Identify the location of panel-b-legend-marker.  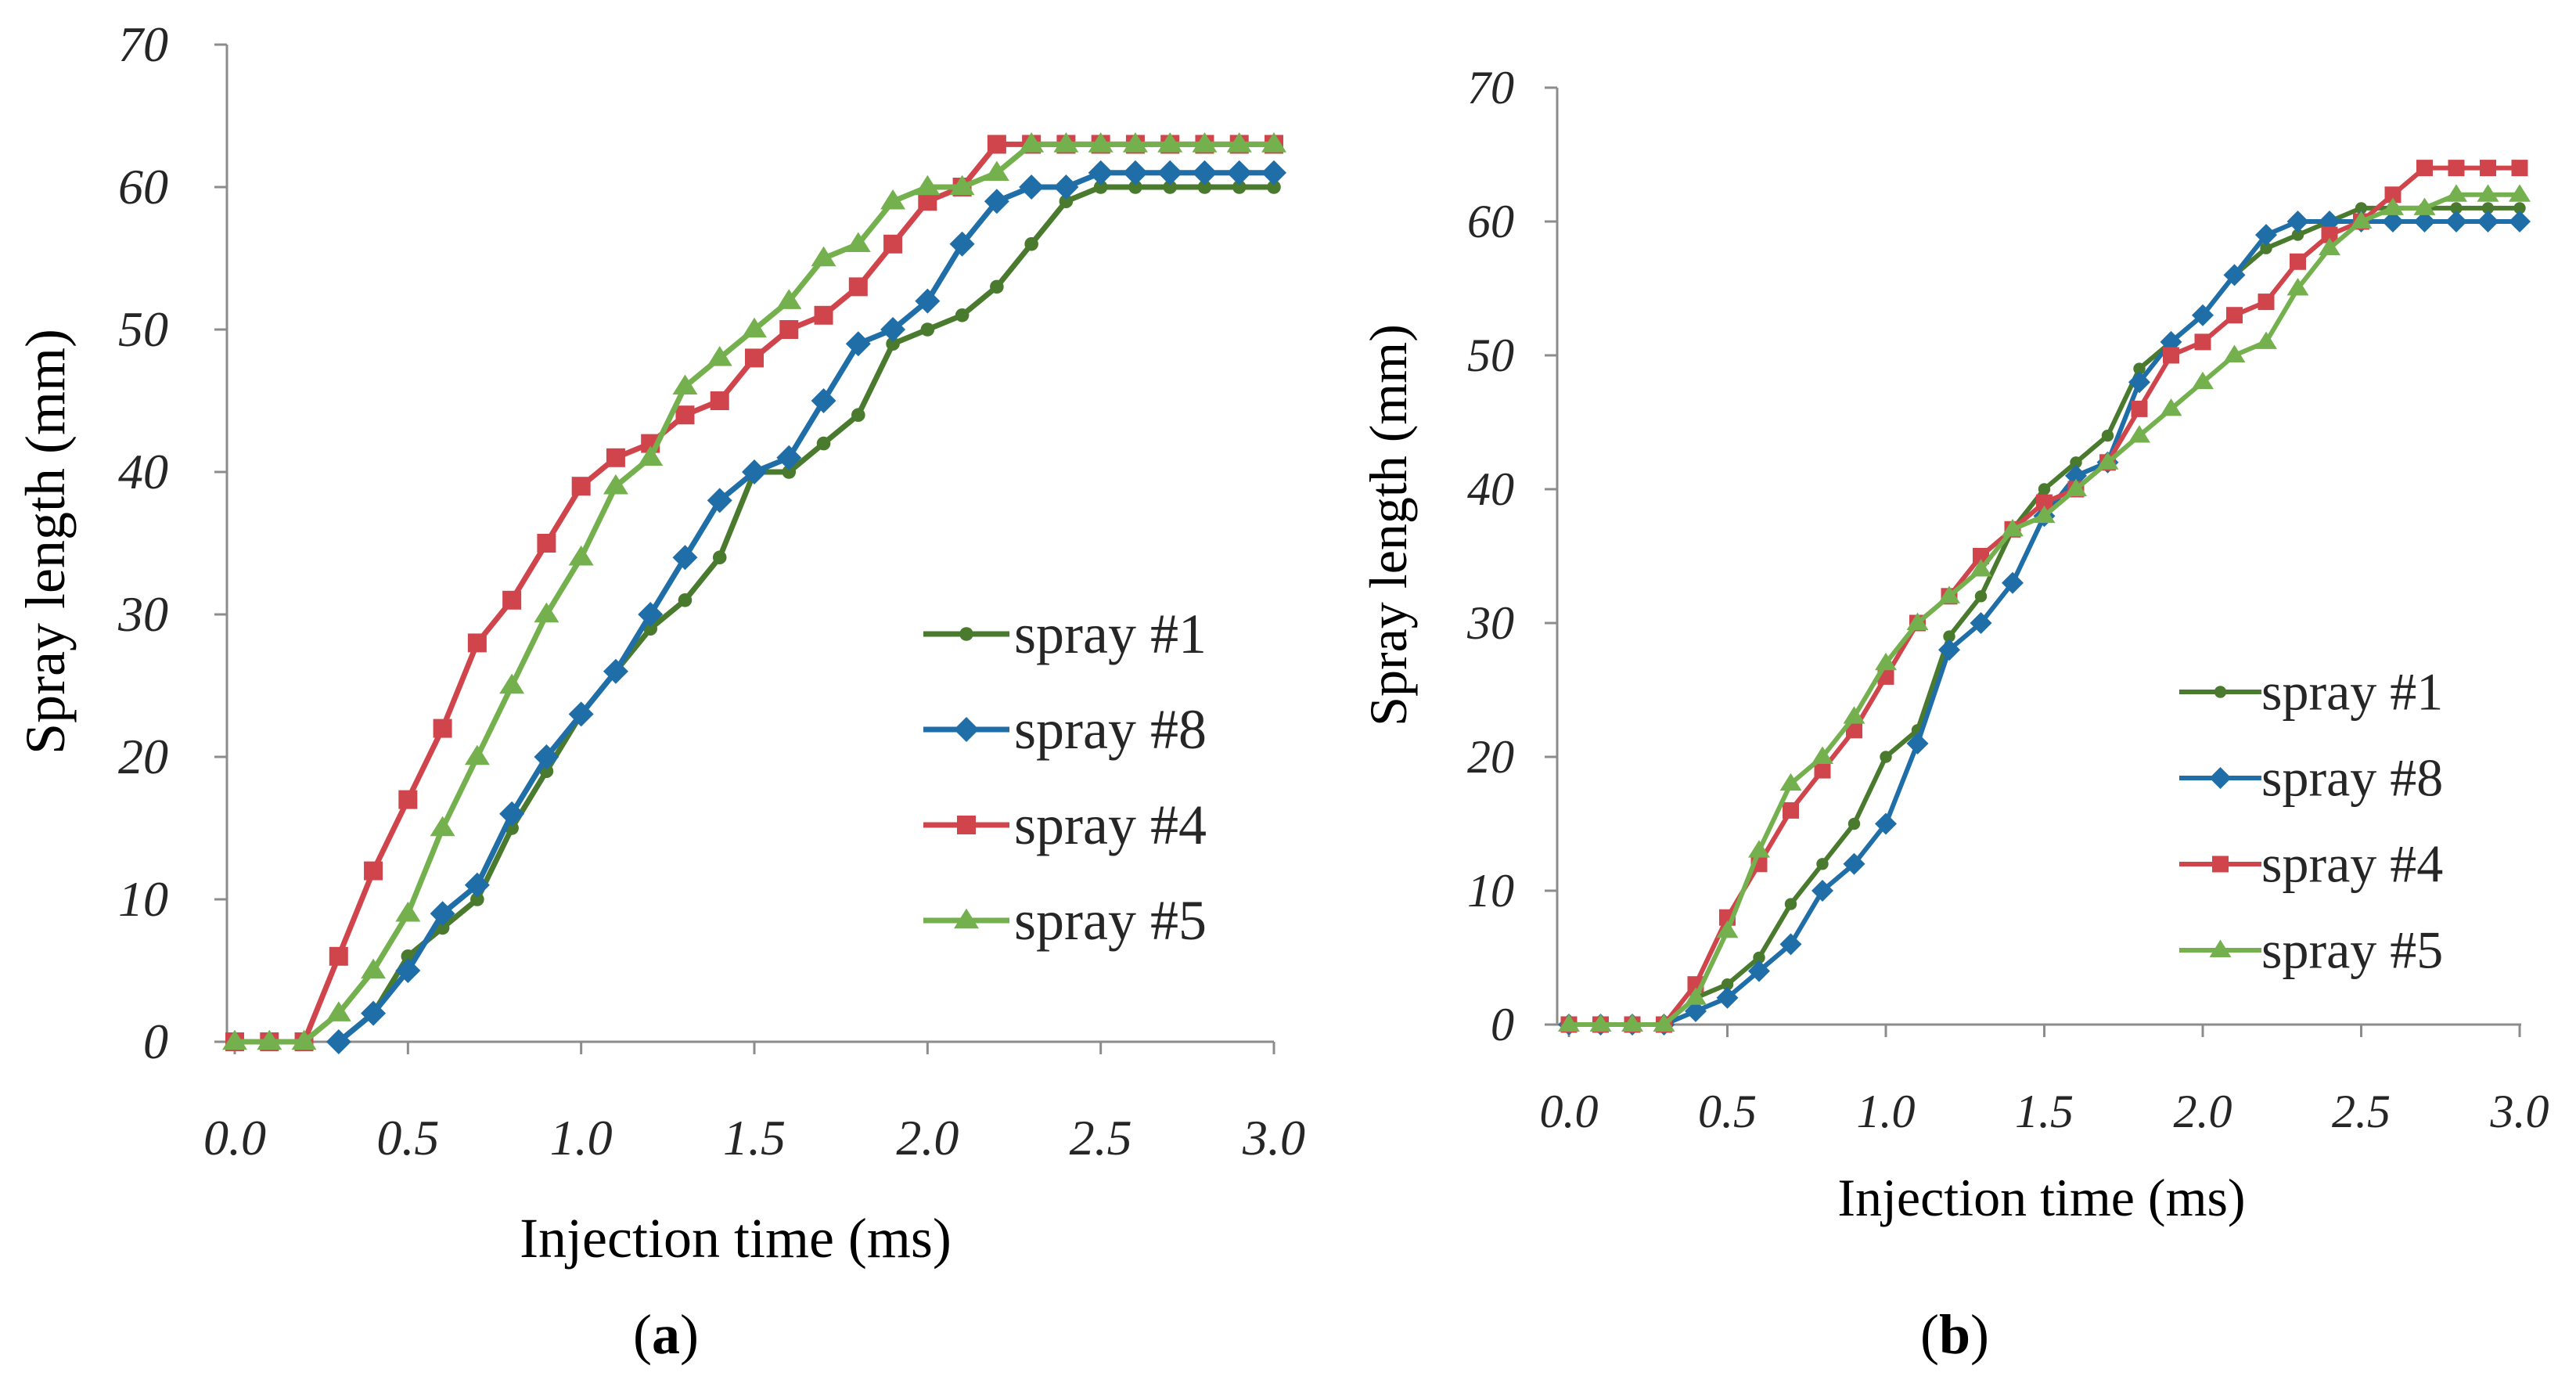
(2220, 778).